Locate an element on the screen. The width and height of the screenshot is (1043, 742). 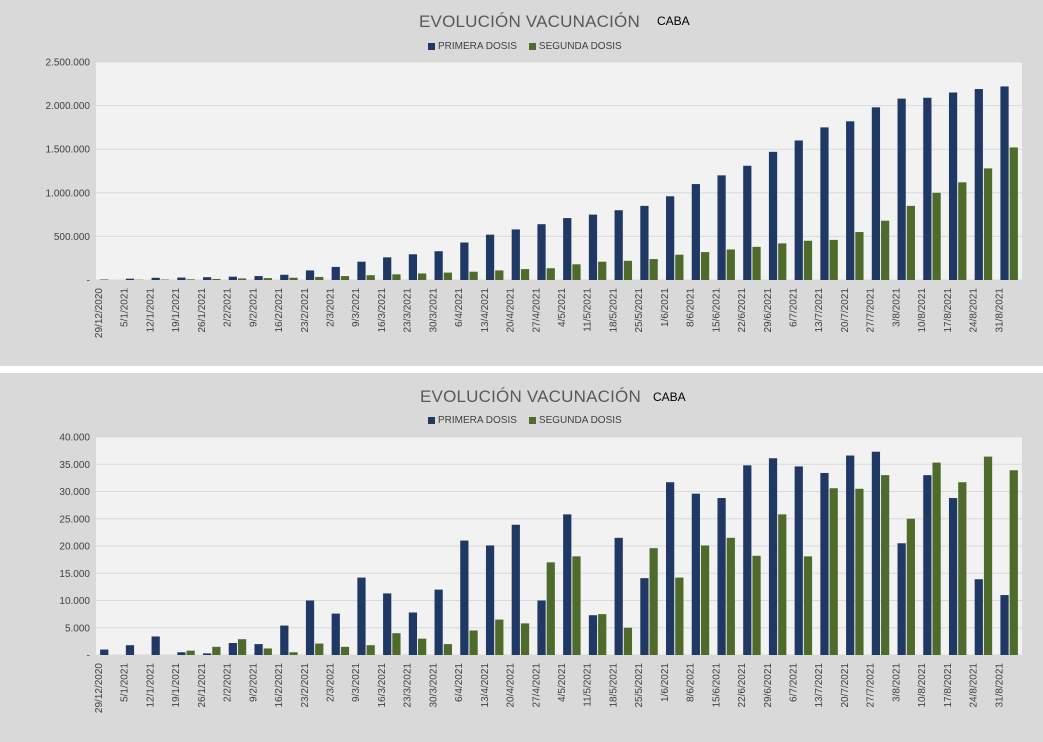
x-tick-label: 18/5/2021 is located at coordinates (613, 685).